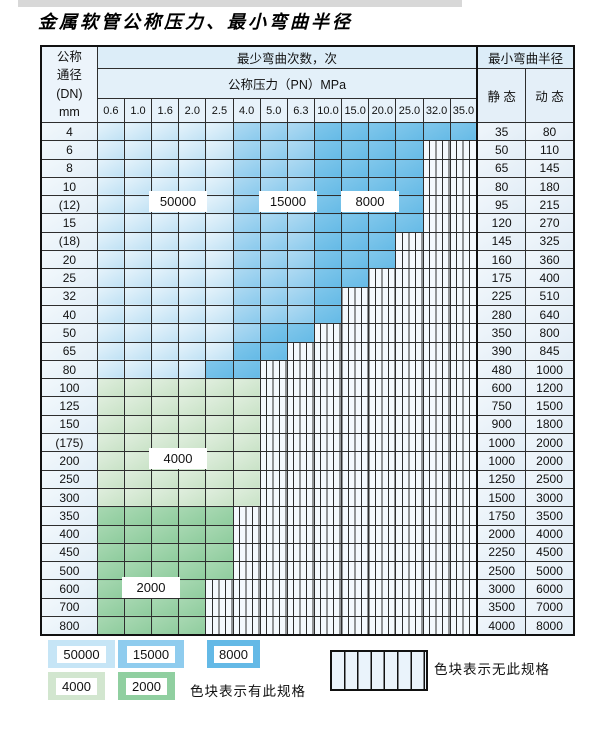  I want to click on dynamic-radius-cell: 400, so click(550, 278).